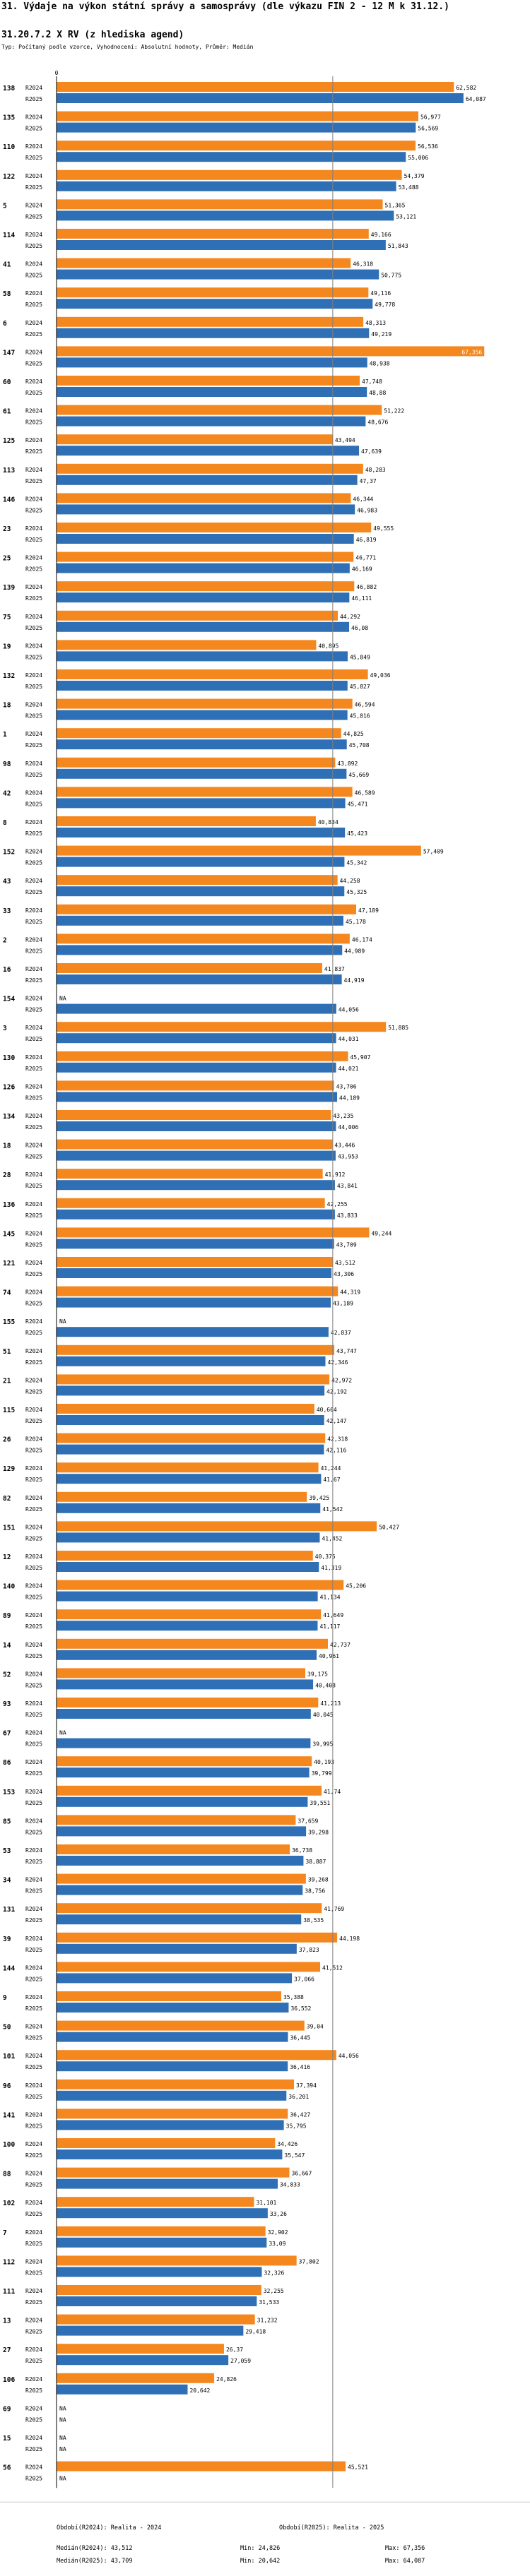  Describe the element at coordinates (7, 1293) in the screenshot. I see `row-id-label: 74` at that location.